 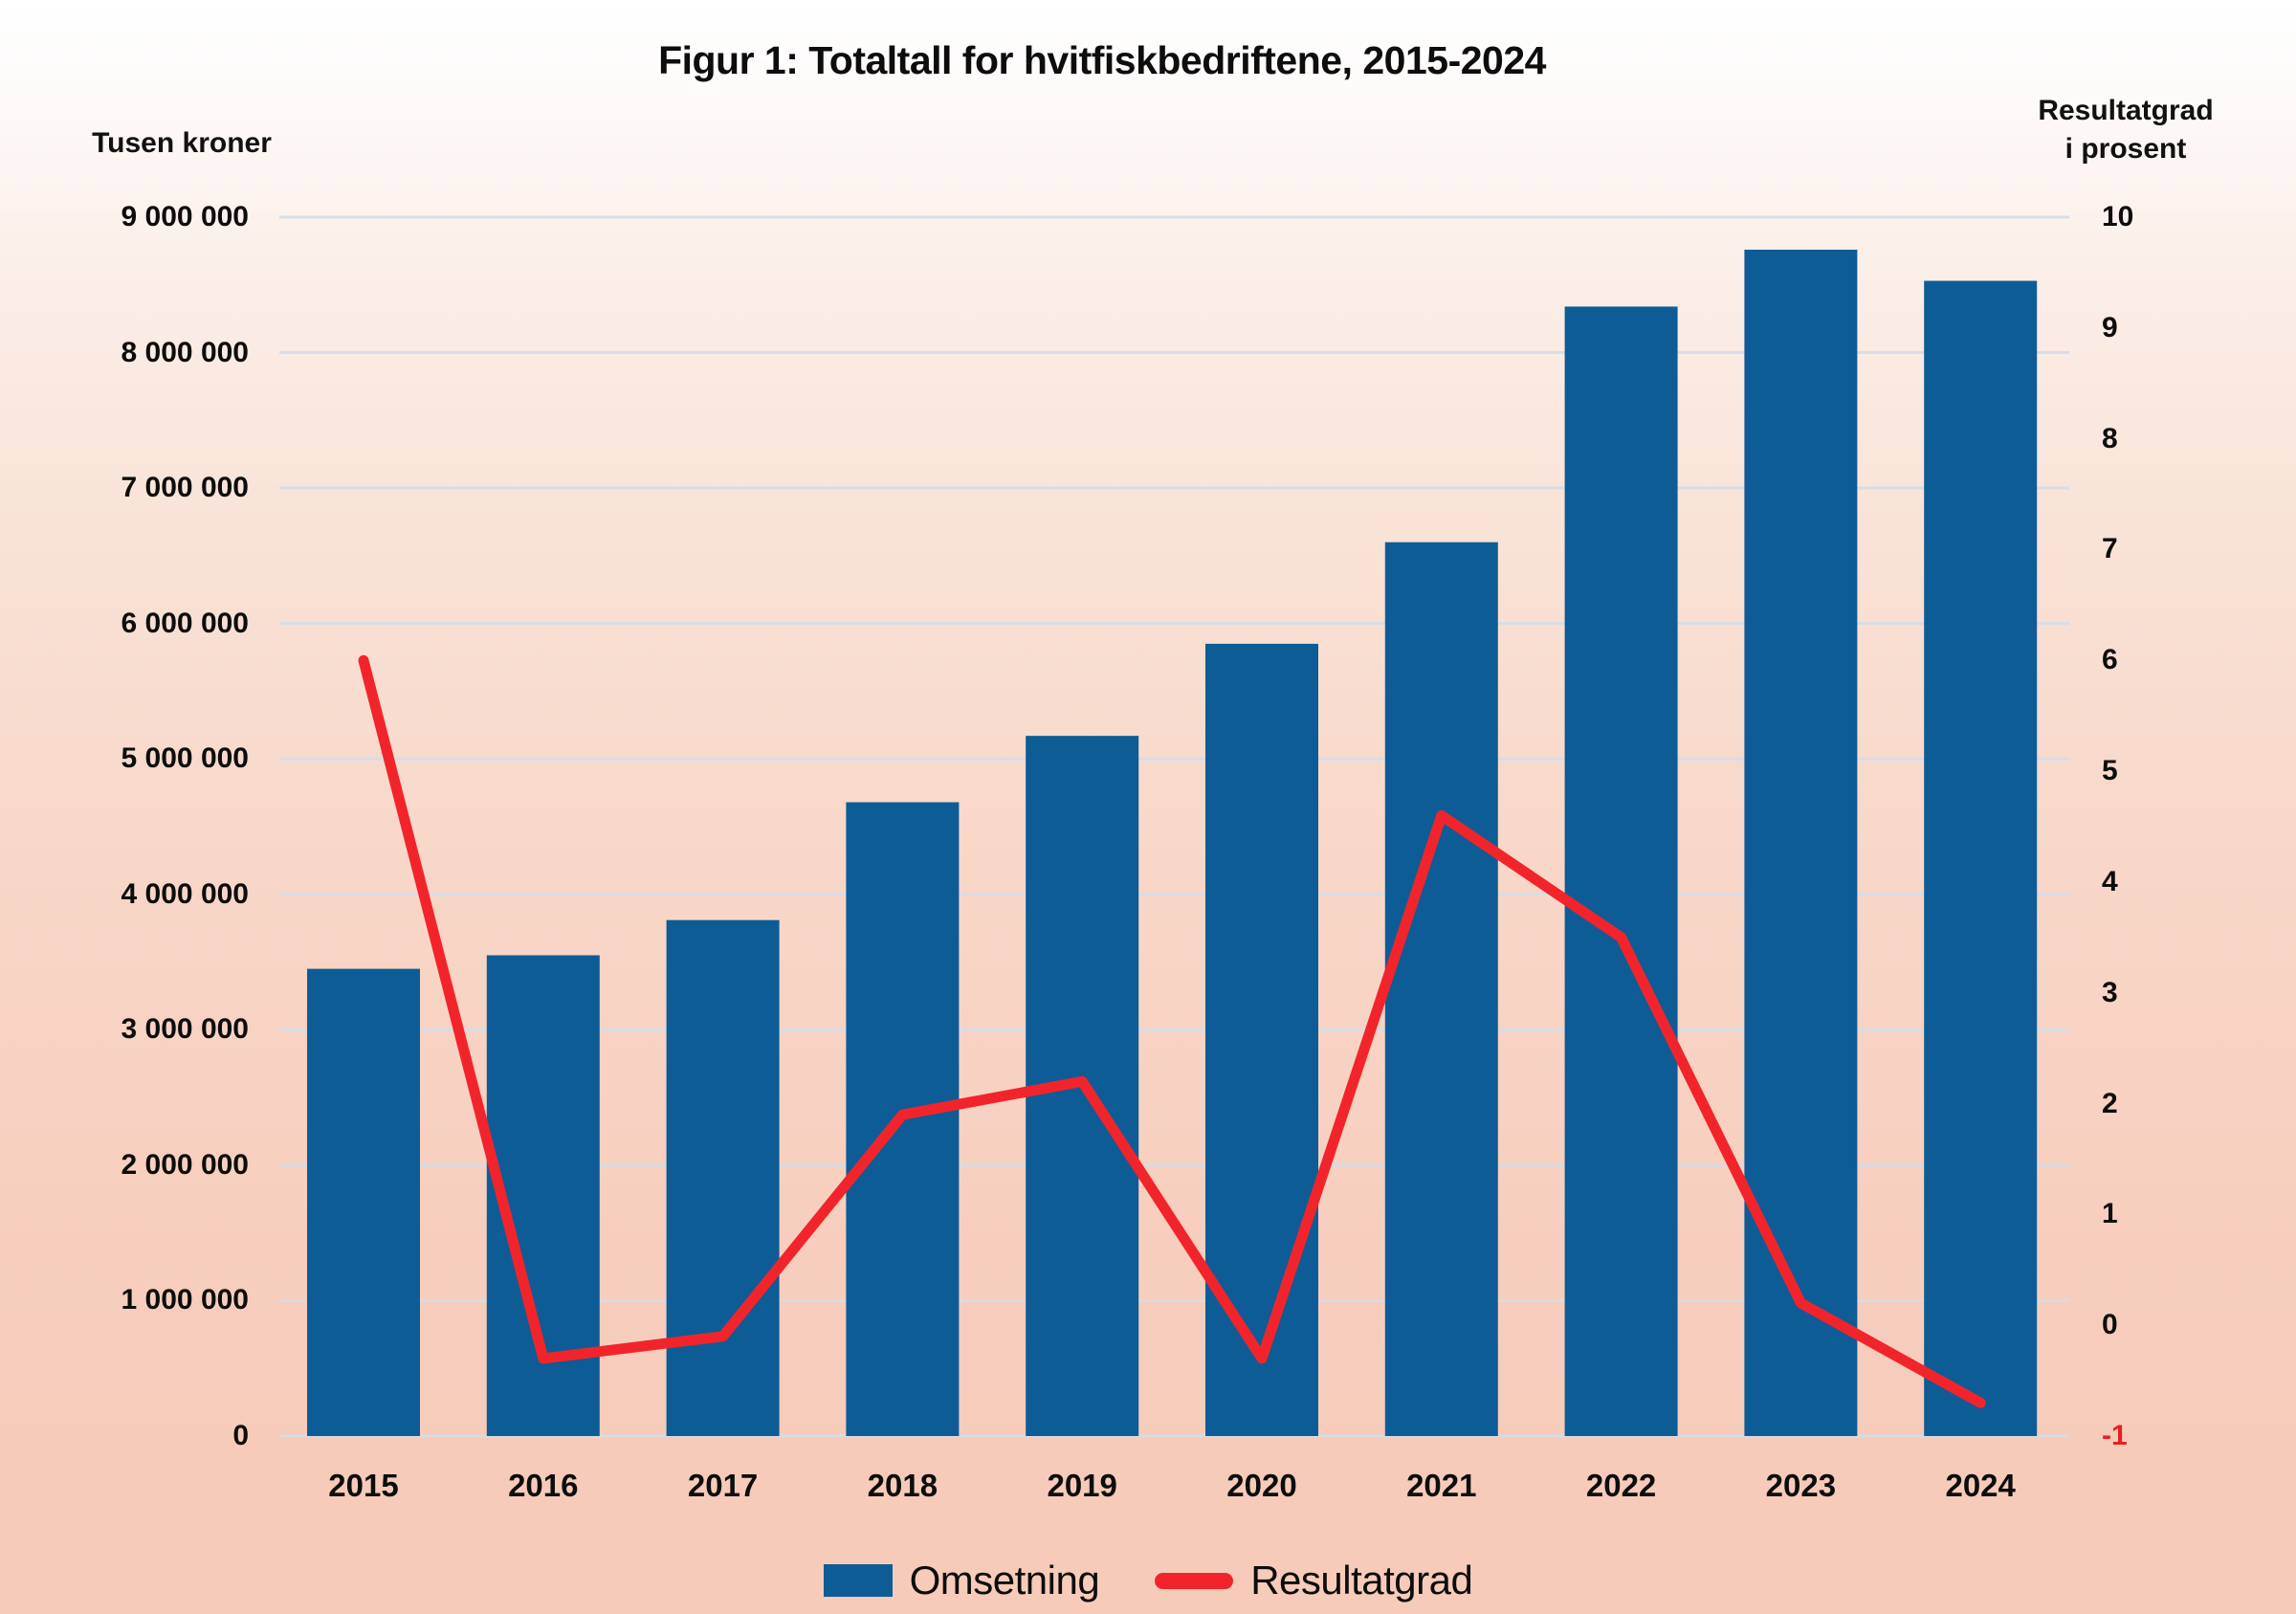 I want to click on right-tick-2: 2, so click(x=2110, y=1103).